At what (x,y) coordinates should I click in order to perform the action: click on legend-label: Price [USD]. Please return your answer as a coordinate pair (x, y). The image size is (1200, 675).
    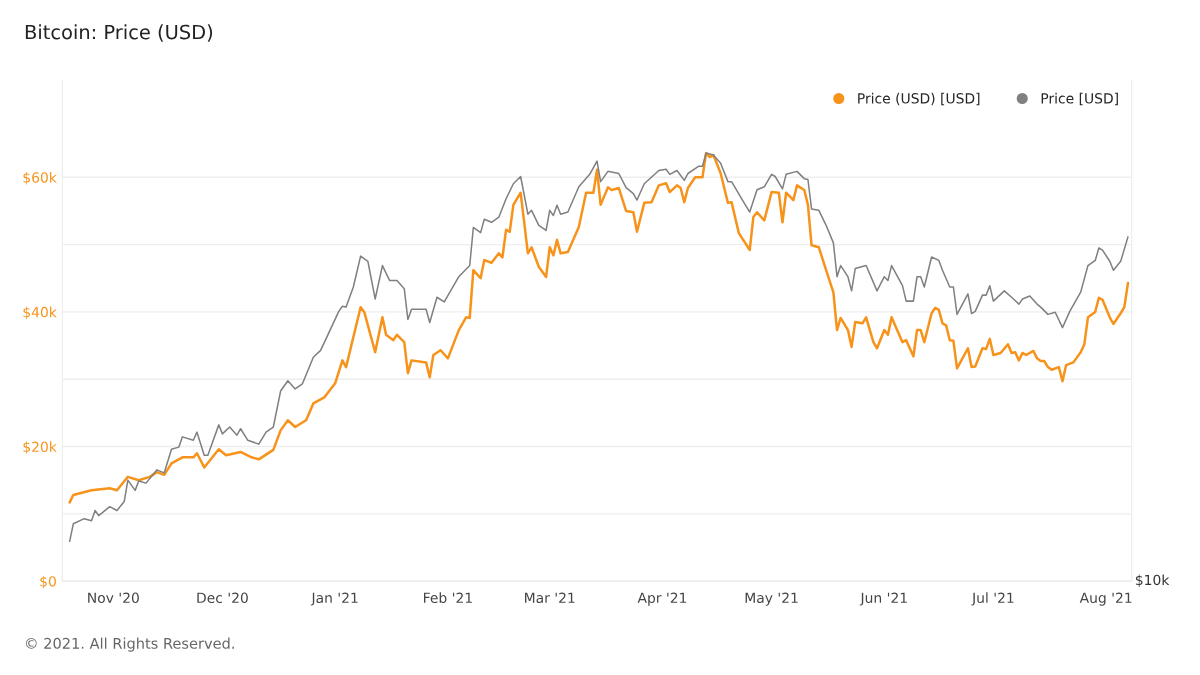
    Looking at the image, I should click on (1079, 99).